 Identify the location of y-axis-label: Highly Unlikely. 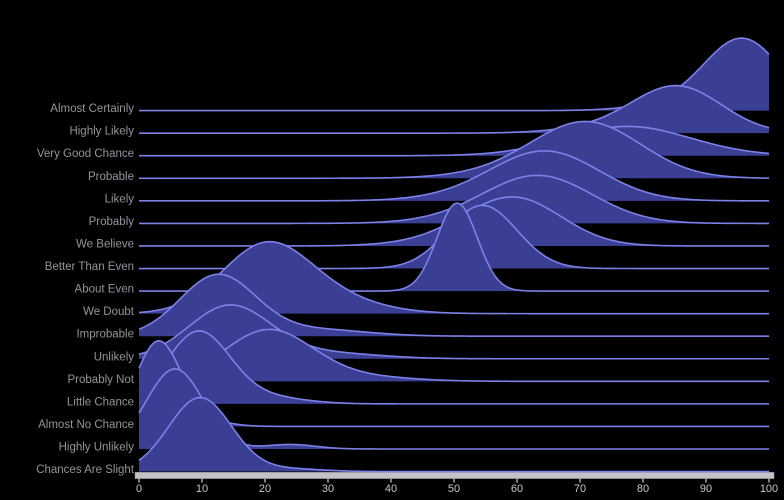
(97, 448).